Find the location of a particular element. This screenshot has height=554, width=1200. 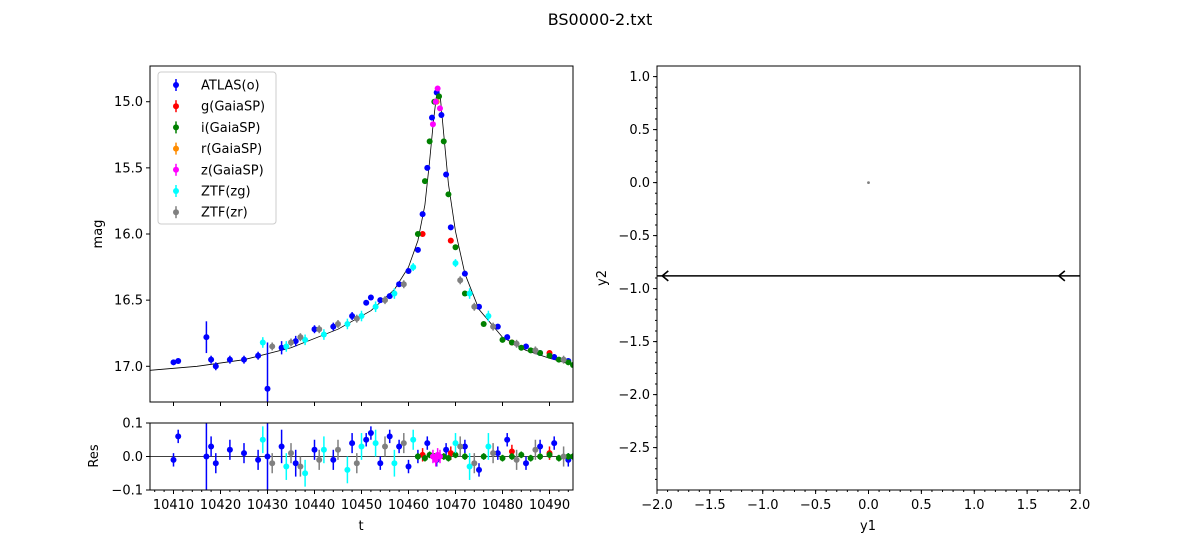

legend-entry: z(GaiaSP) is located at coordinates (218, 170).